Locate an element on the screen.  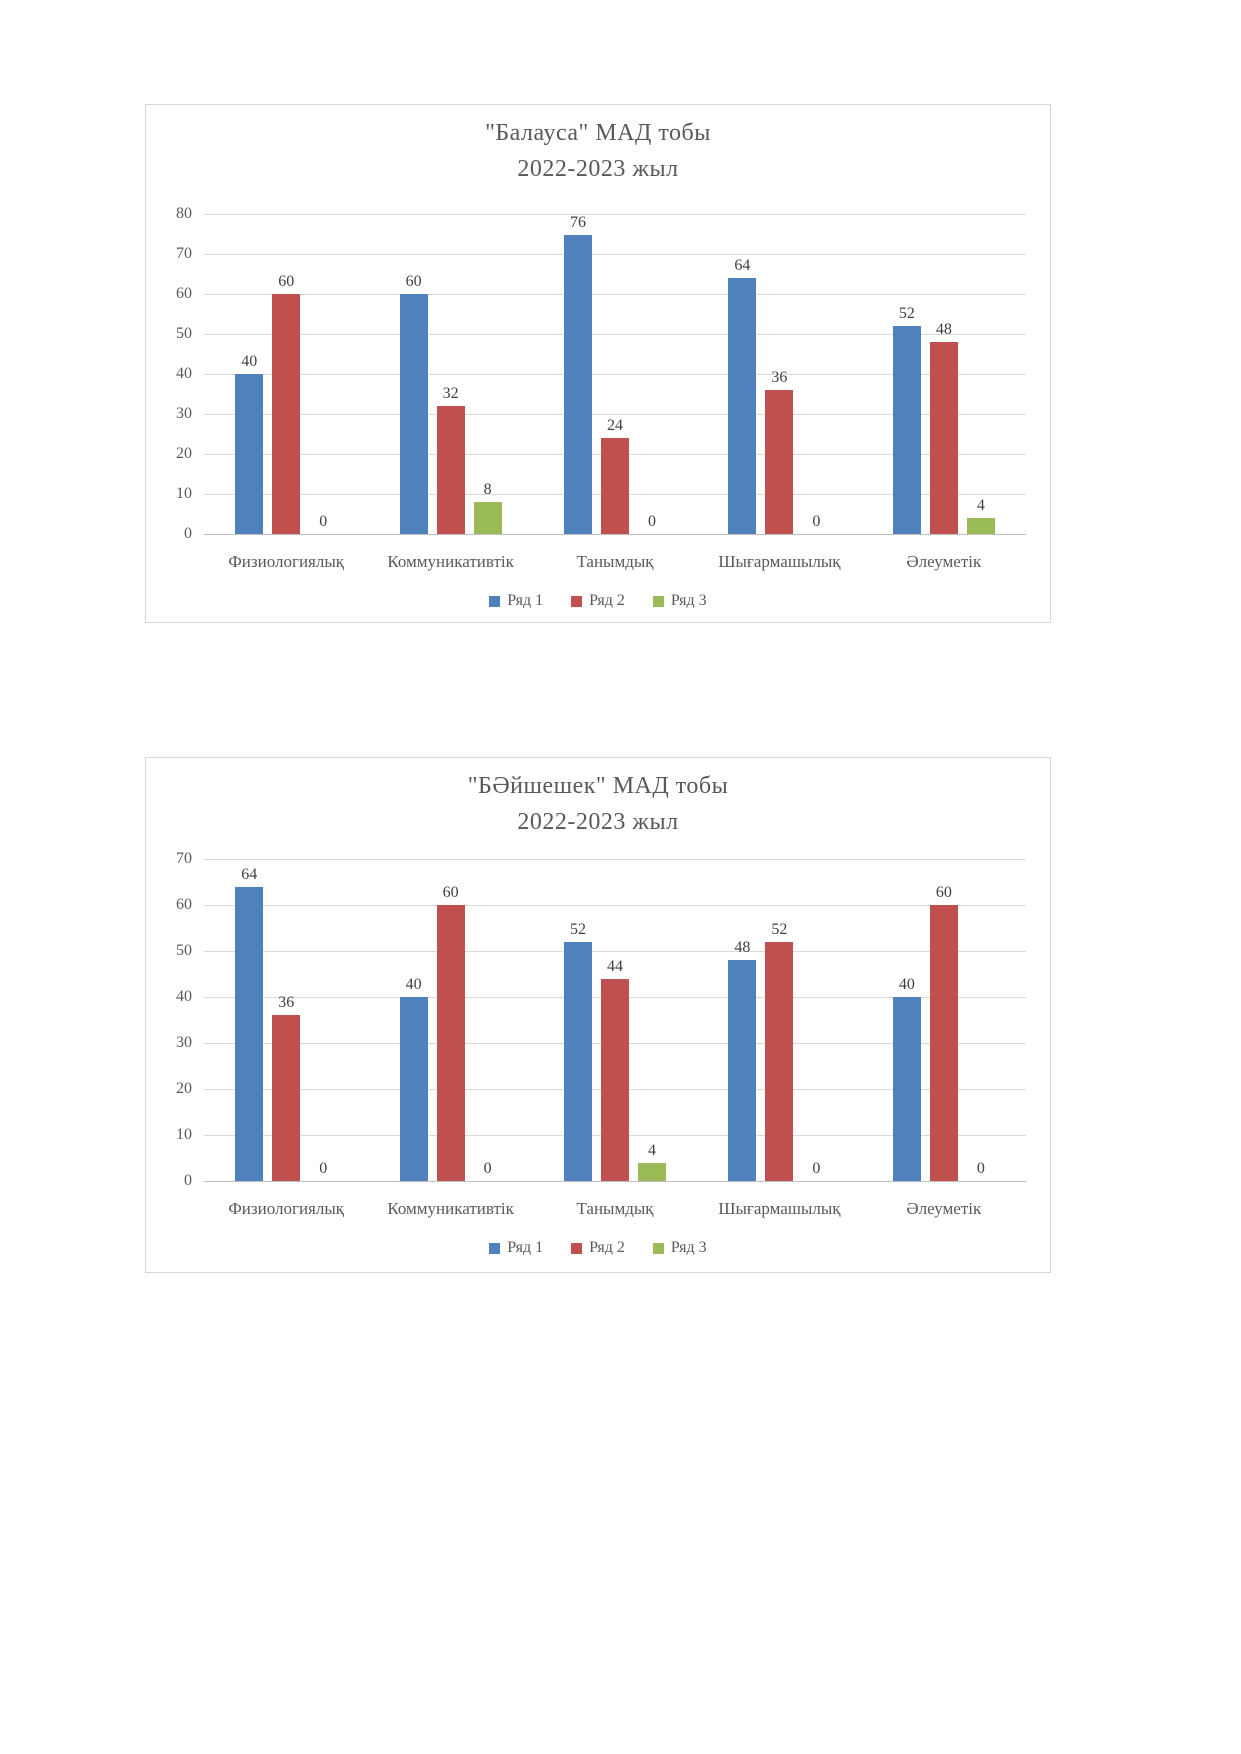
bar-group: 52 48 4 is located at coordinates (944, 374).